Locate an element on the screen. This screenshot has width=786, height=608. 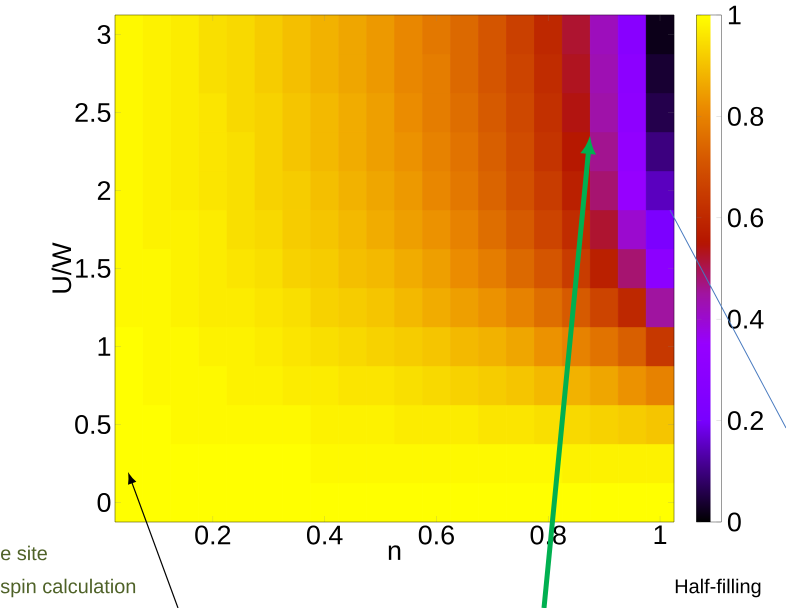
text: Half-filling is located at coordinates (718, 588).